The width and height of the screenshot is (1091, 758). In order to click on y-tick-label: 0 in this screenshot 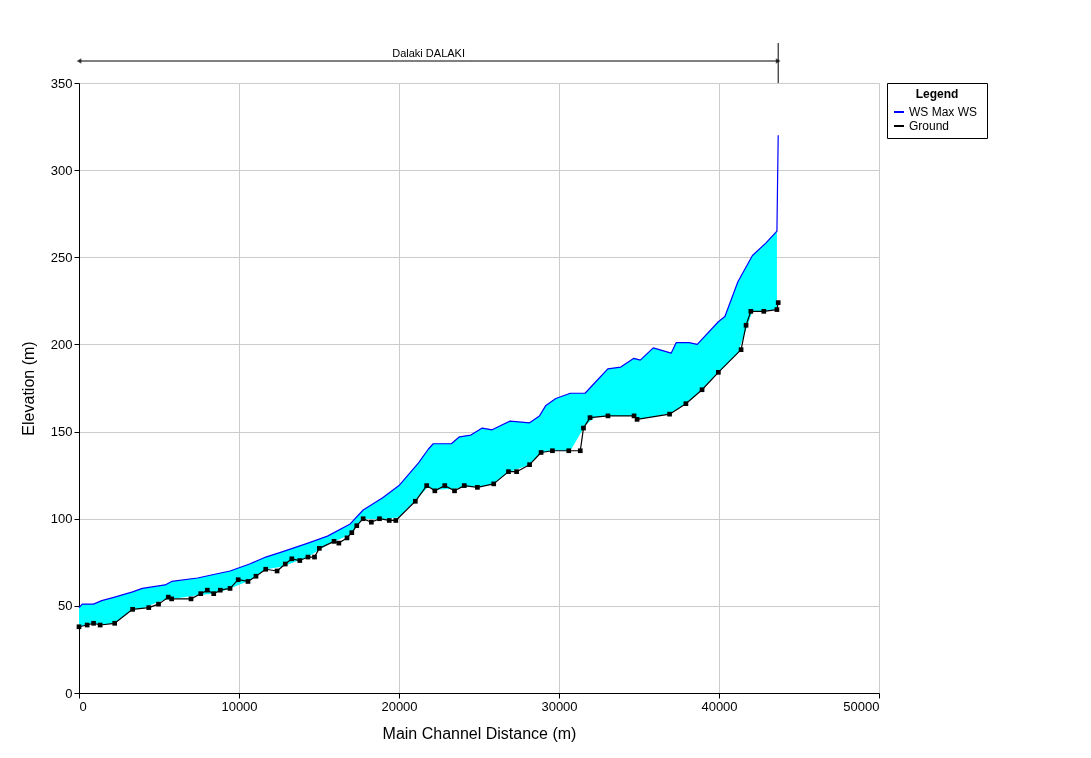, I will do `click(69, 693)`.